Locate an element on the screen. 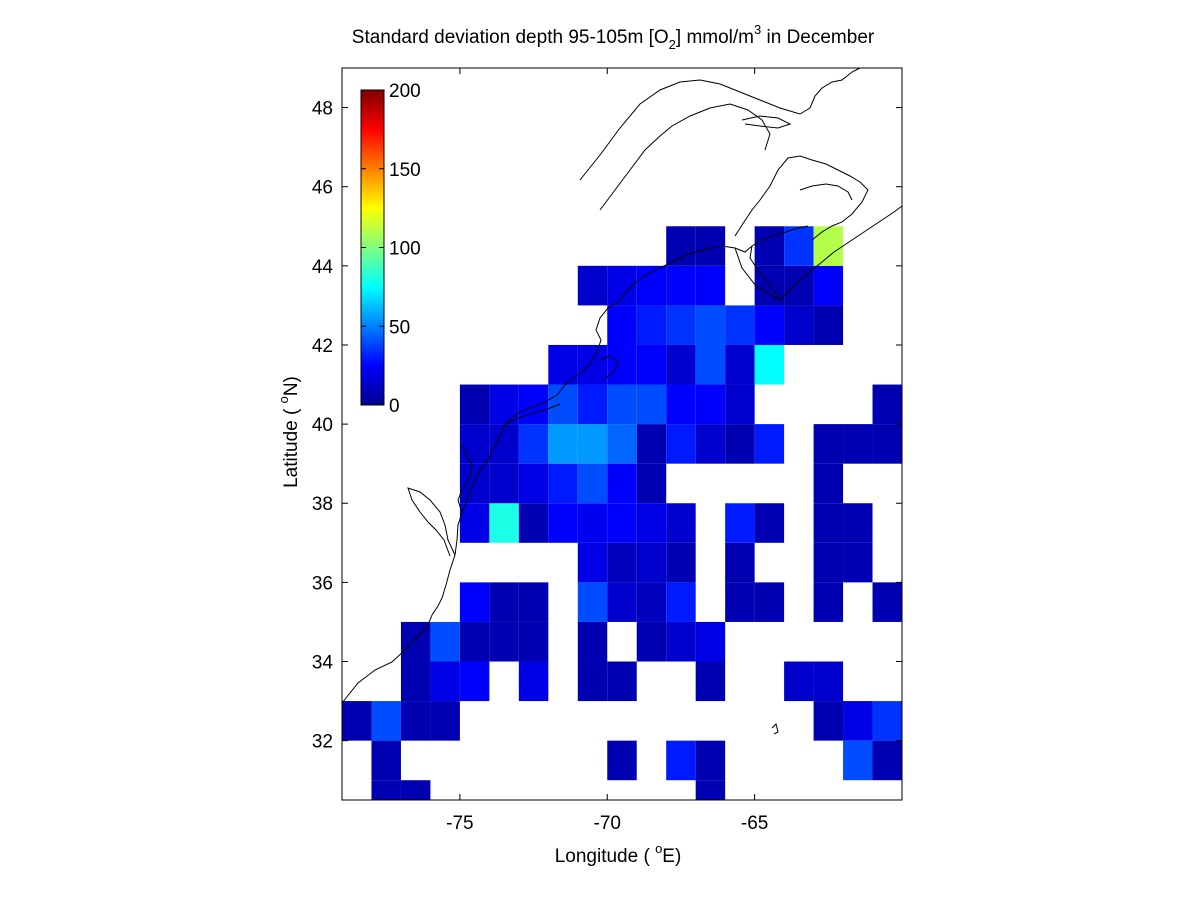 The image size is (1200, 900). y-tick-label: 34 is located at coordinates (323, 663).